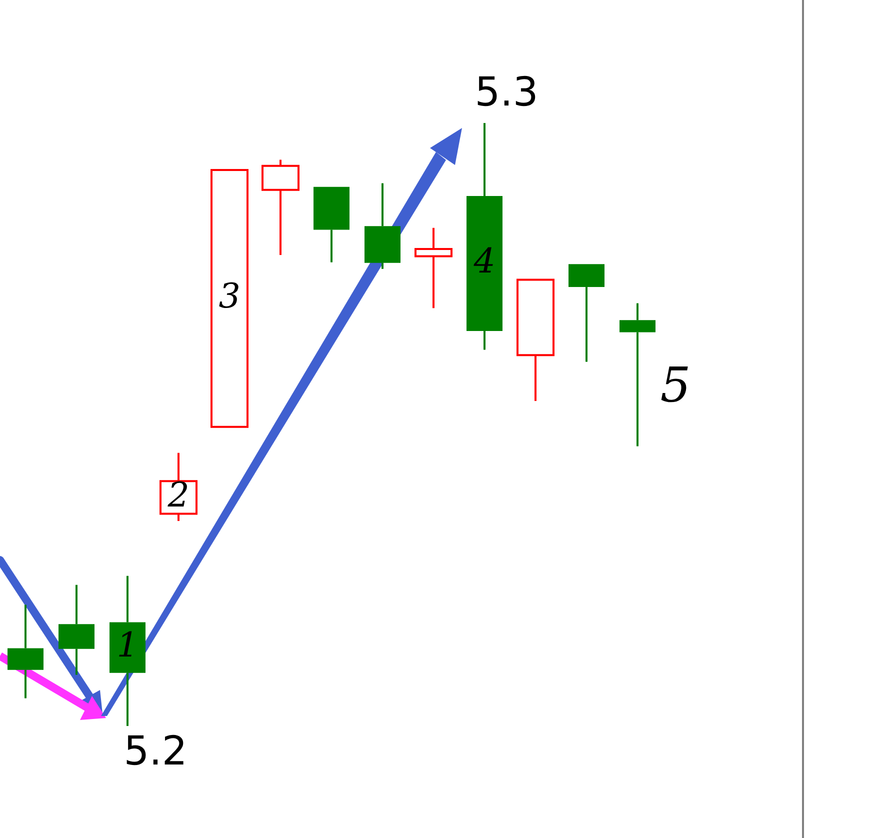 This screenshot has height=838, width=886. What do you see at coordinates (484, 261) in the screenshot?
I see `annotation: 4` at bounding box center [484, 261].